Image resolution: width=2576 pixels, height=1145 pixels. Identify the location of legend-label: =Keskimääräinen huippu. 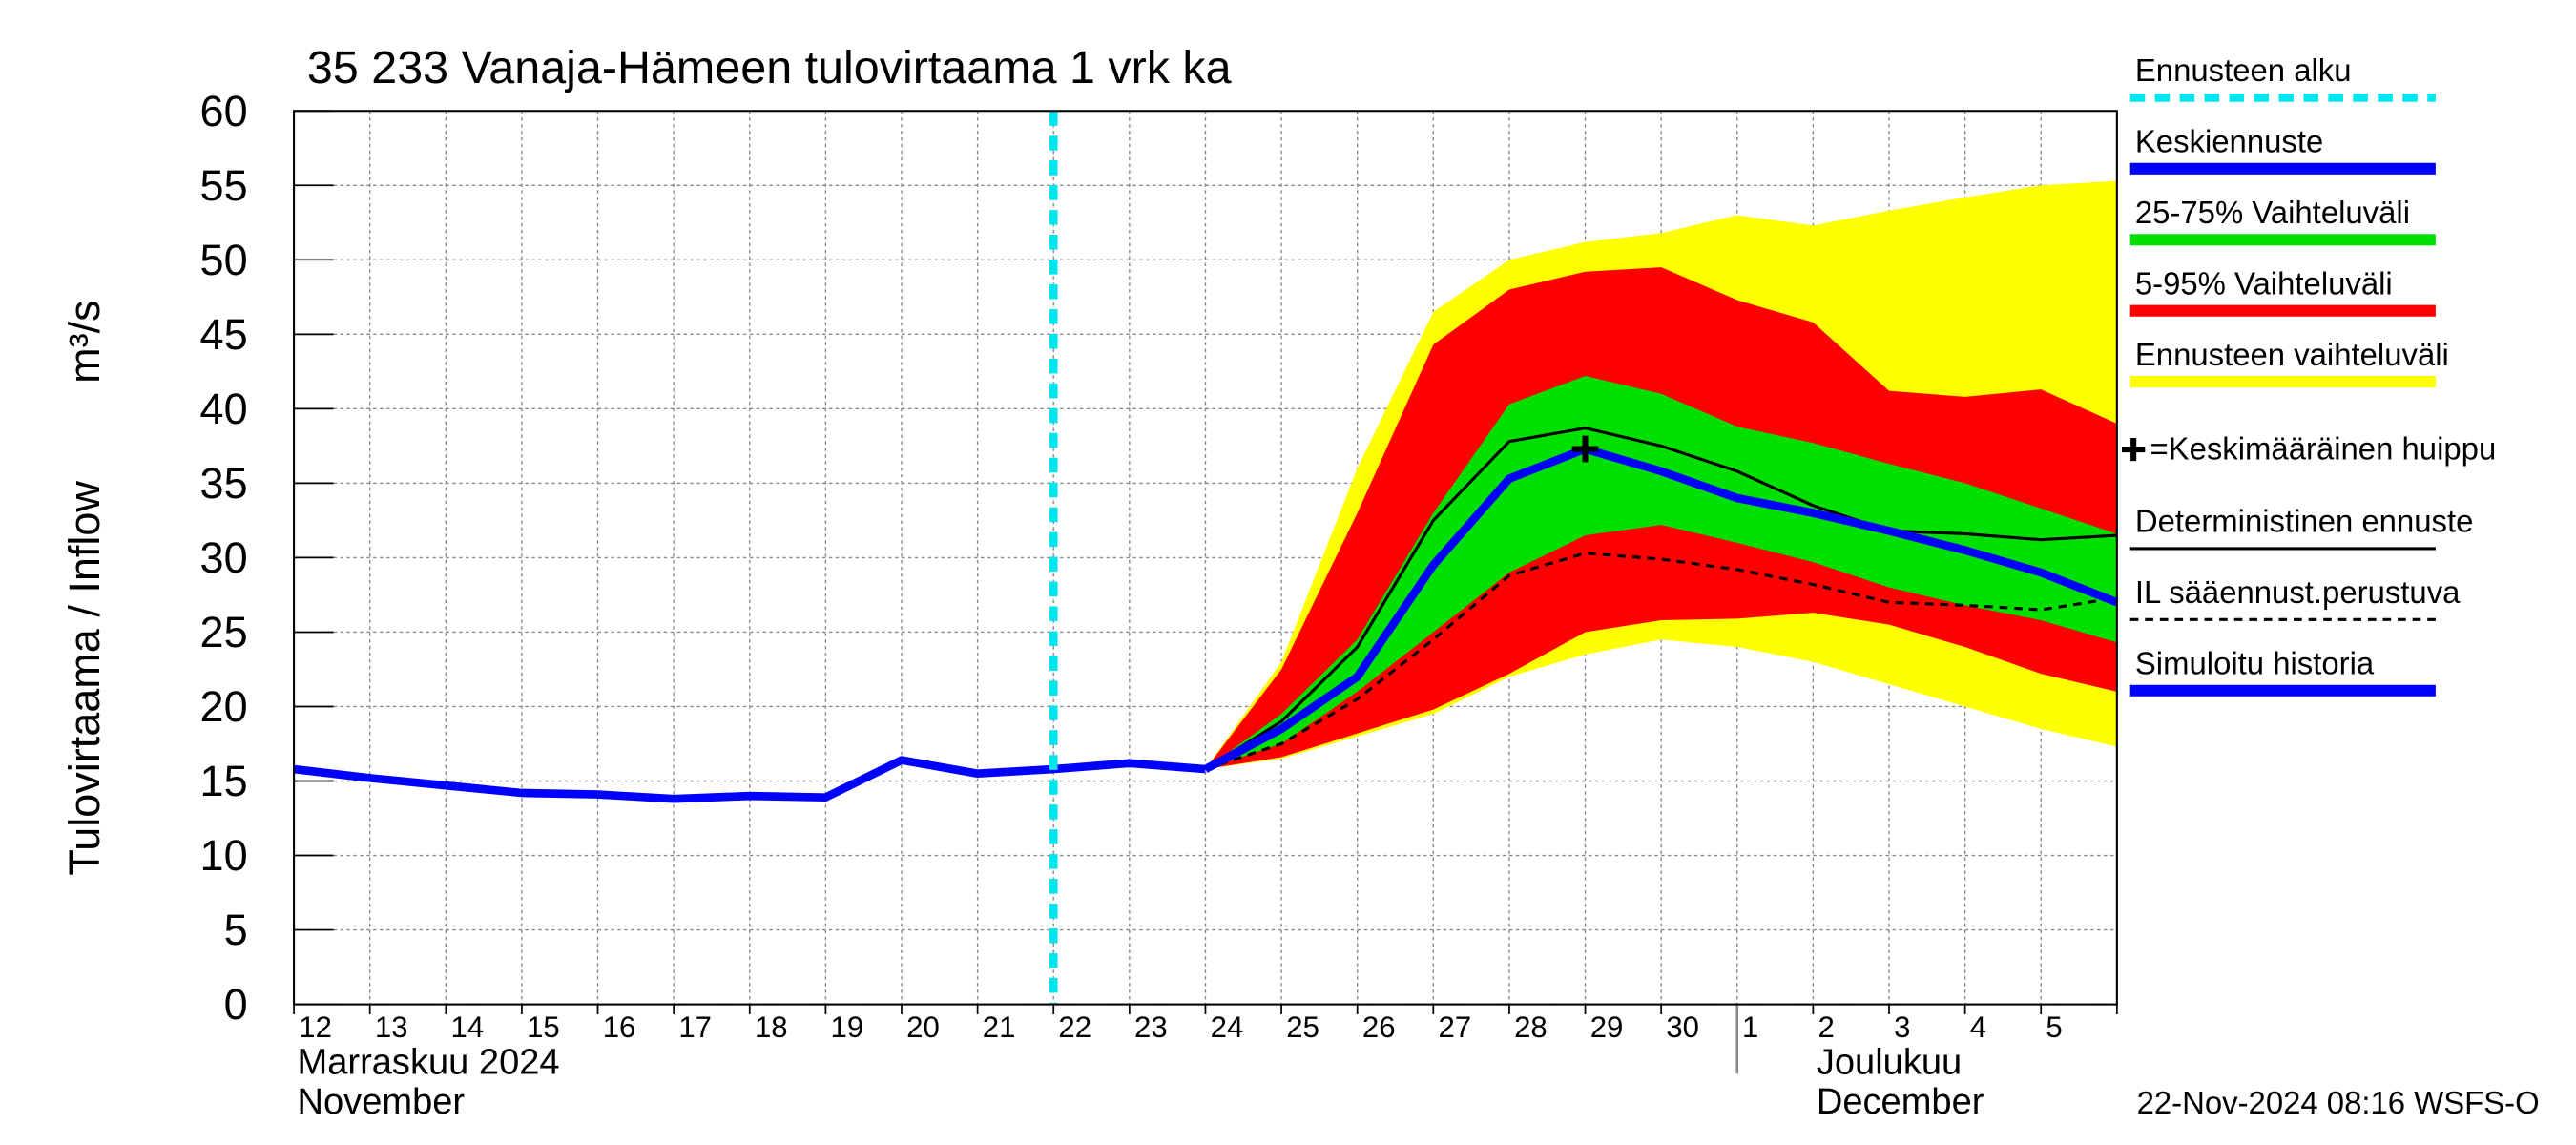
(2323, 448).